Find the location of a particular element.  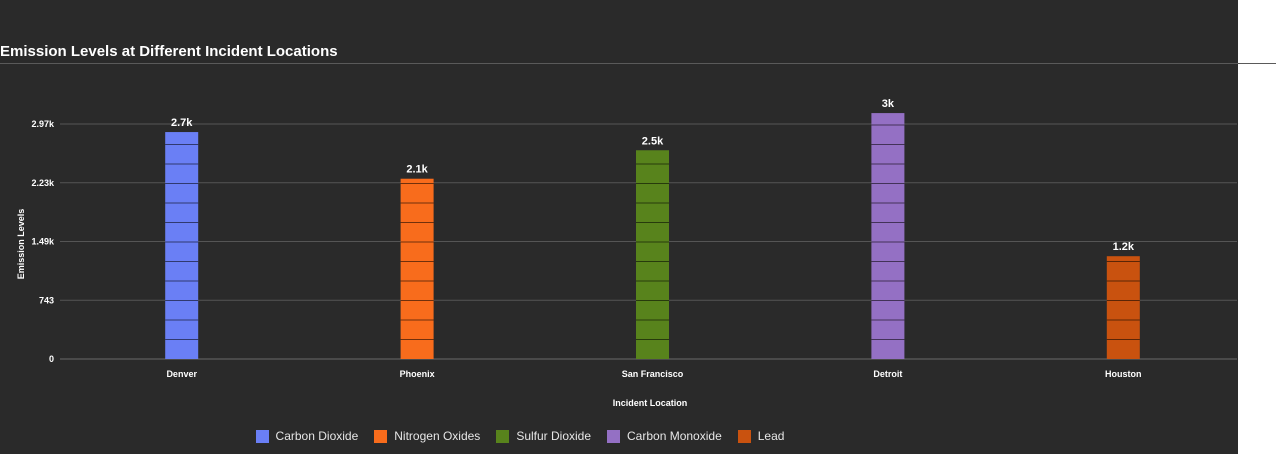

x-tick-label: San Francisco is located at coordinates (653, 374).